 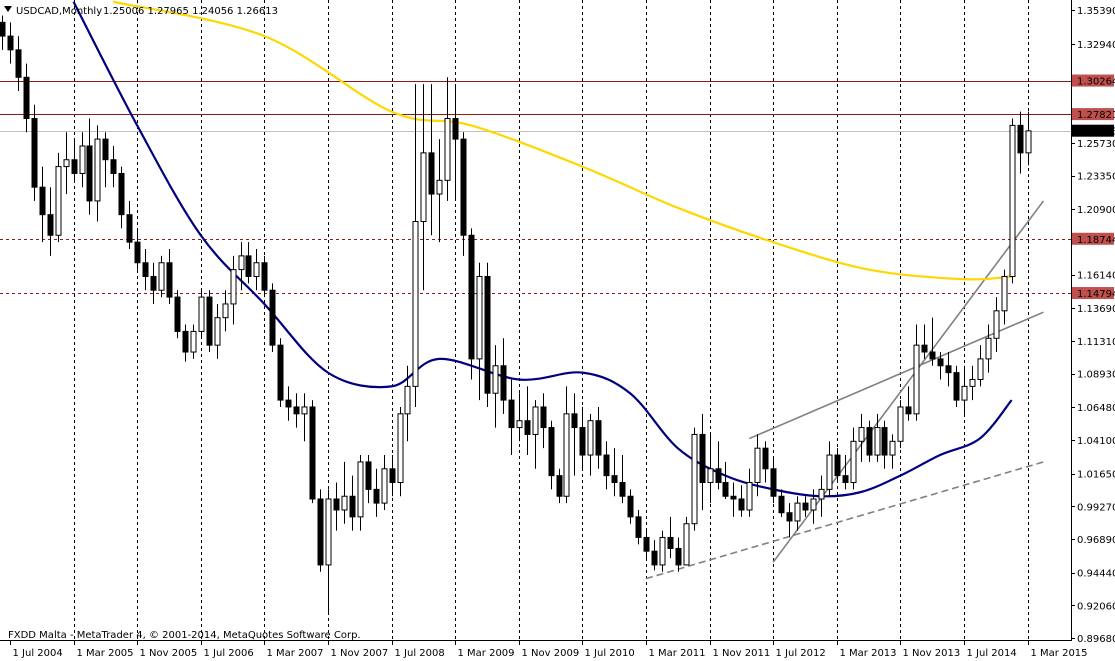 I want to click on dropdown-triangle-icon, so click(x=8, y=9).